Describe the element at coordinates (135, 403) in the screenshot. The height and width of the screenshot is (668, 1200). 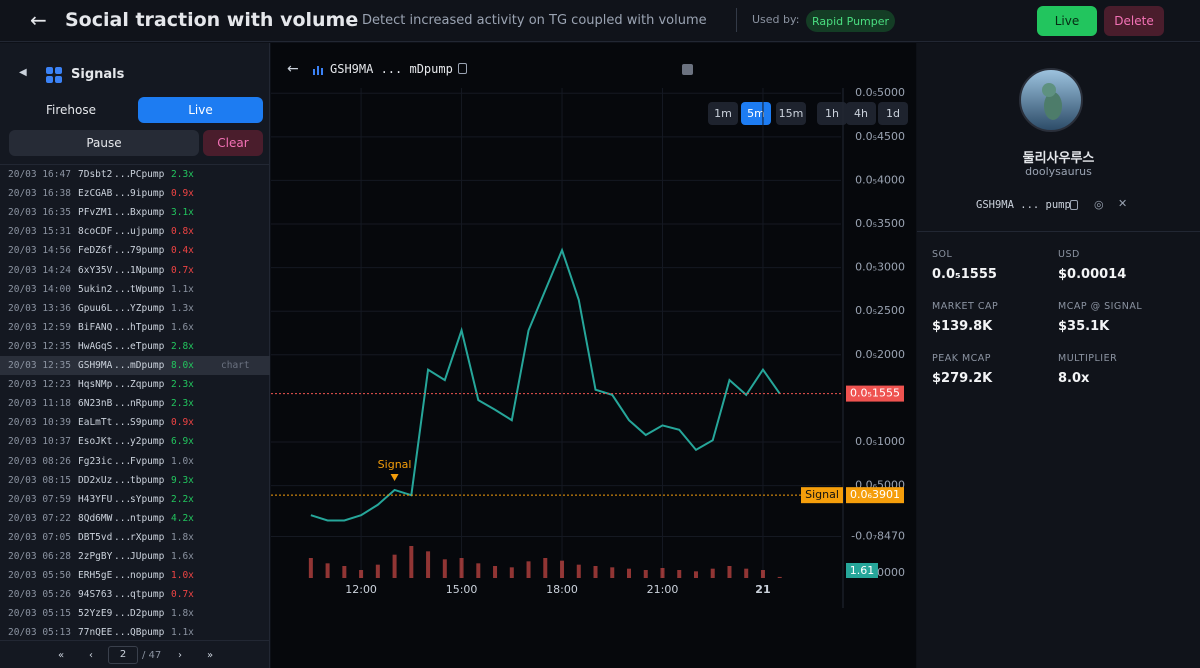
I see `signal-row: 20/03 11:18 6N23nB... nRpump 2.3x` at that location.